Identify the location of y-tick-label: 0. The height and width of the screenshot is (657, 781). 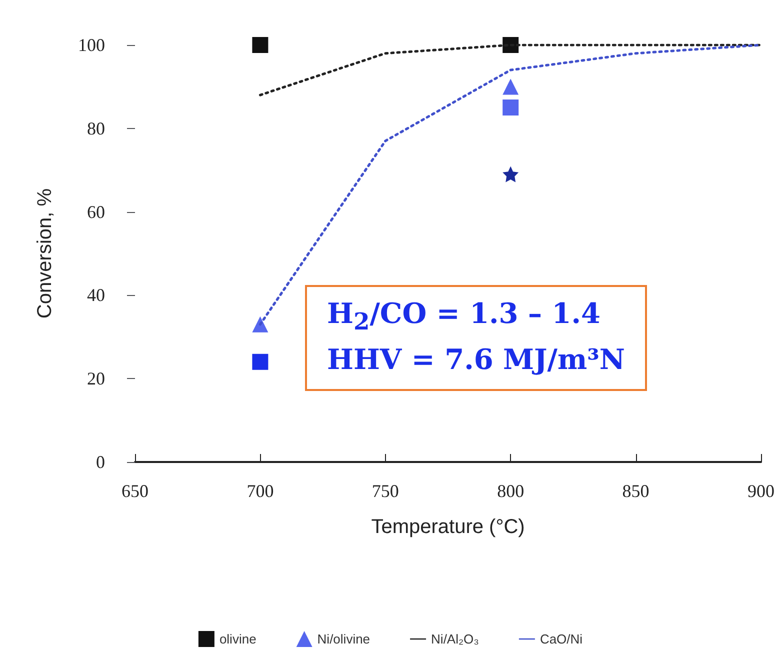
(100, 462).